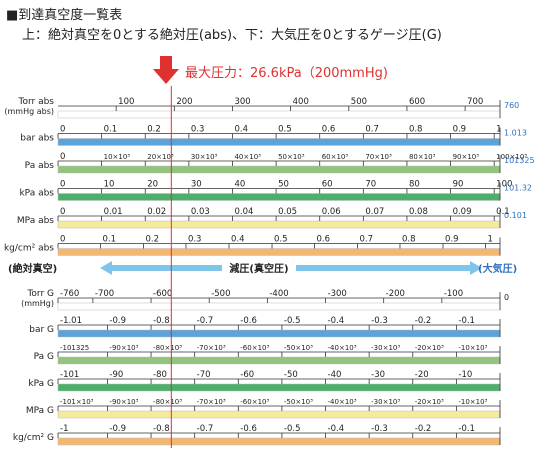 This screenshot has height=450, width=540. Describe the element at coordinates (204, 157) in the screenshot. I see `abs-scale-tick-label: 30×10³` at that location.